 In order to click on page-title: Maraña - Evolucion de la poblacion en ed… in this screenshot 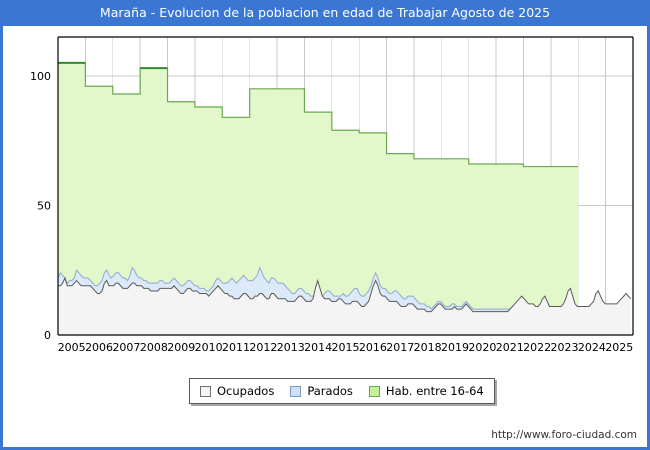, I will do `click(325, 12)`.